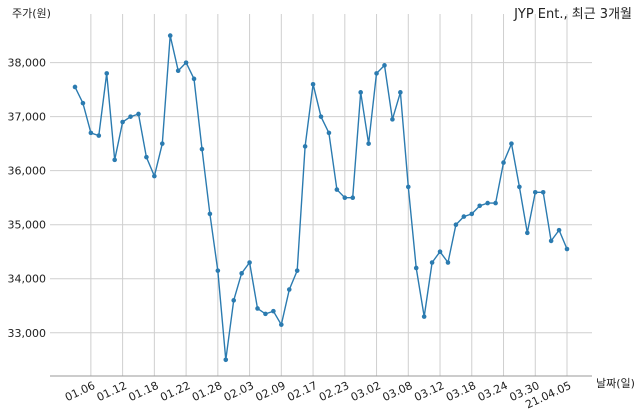 The height and width of the screenshot is (415, 640). I want to click on y-tick-label: 37,000, so click(27, 117).